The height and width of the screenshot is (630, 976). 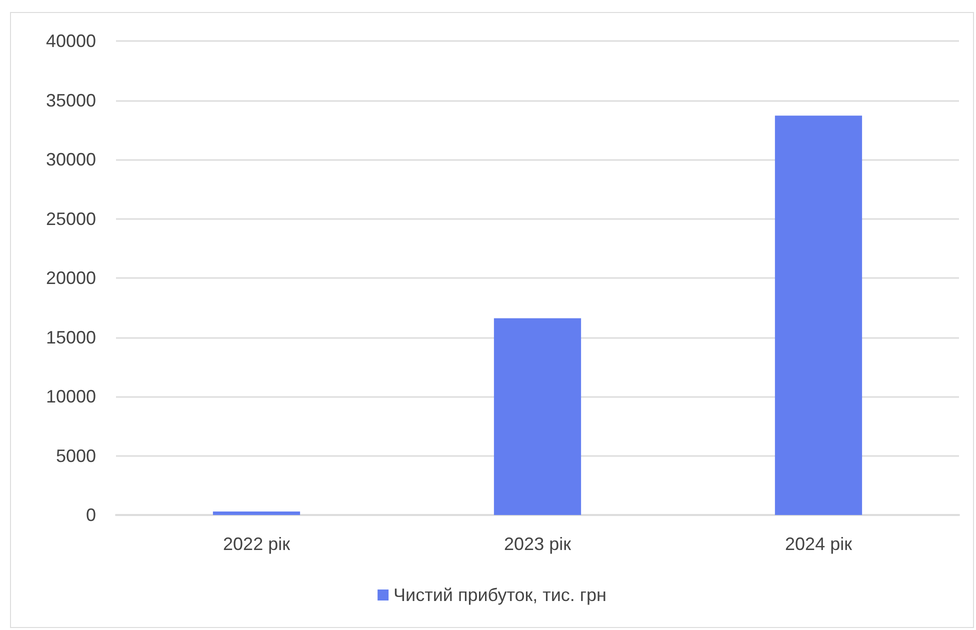 What do you see at coordinates (91, 515) in the screenshot?
I see `y-tick-label: 0` at bounding box center [91, 515].